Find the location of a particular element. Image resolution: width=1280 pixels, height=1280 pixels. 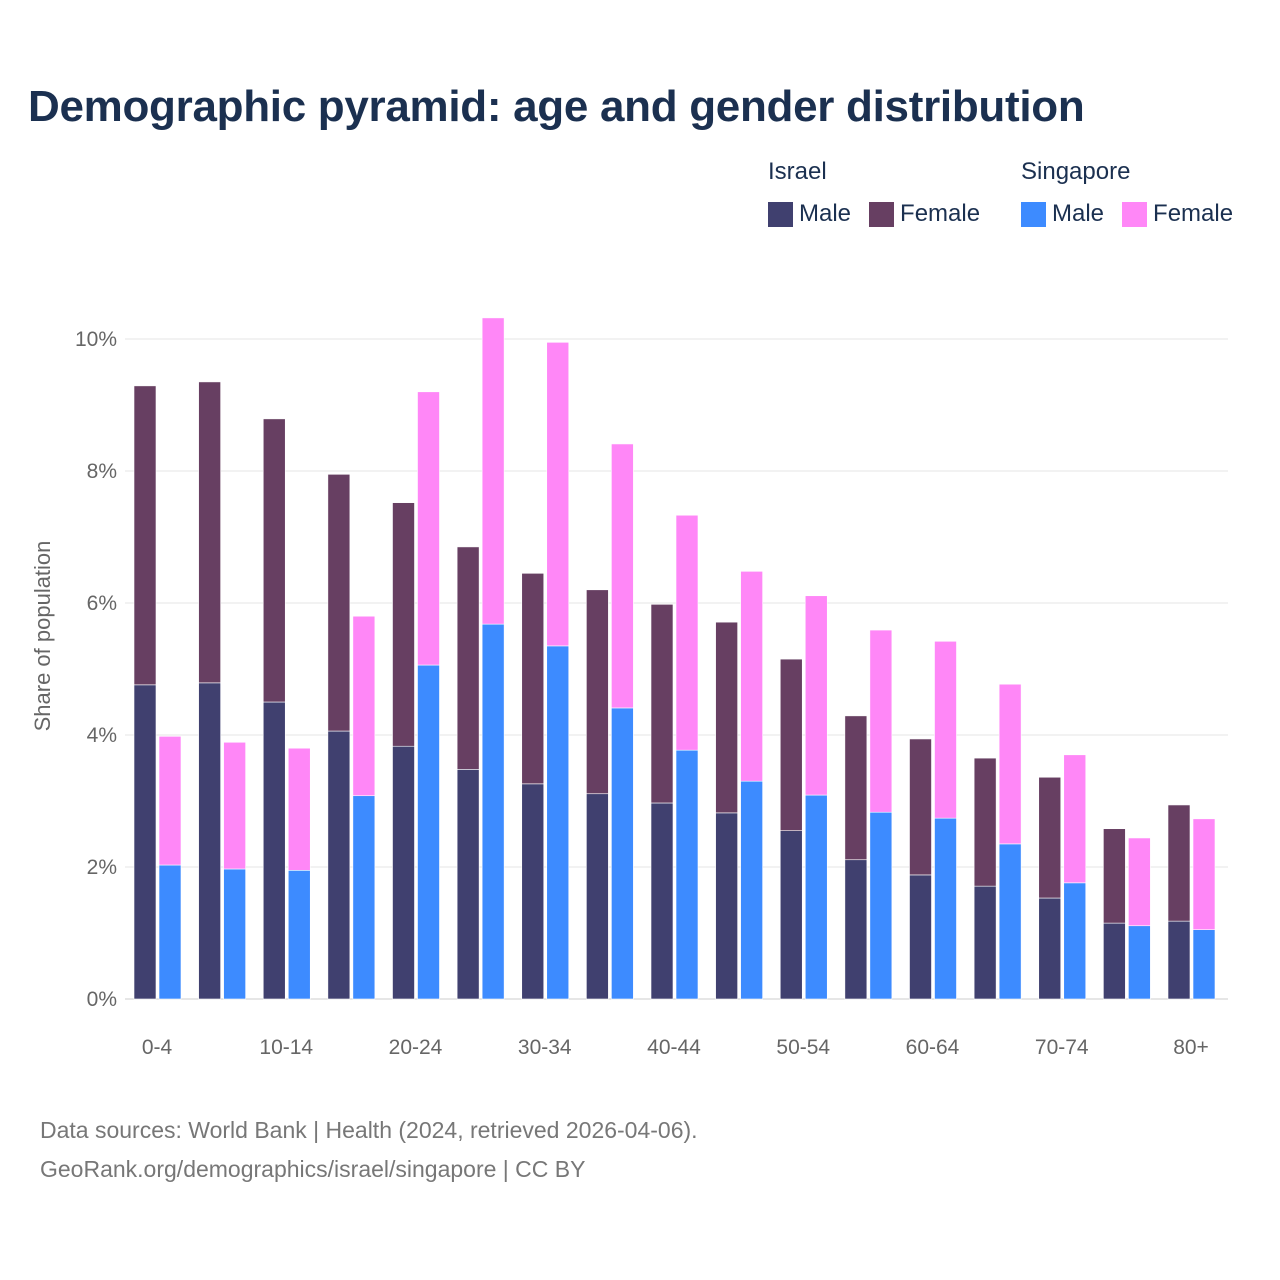

legend-item-singapore-male: Male is located at coordinates (1062, 214).